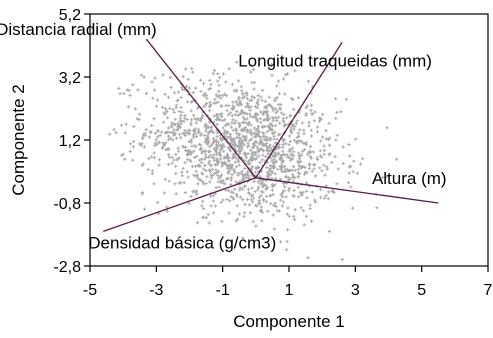 The image size is (493, 338). What do you see at coordinates (289, 321) in the screenshot?
I see `x-axis-title: Componente 1` at bounding box center [289, 321].